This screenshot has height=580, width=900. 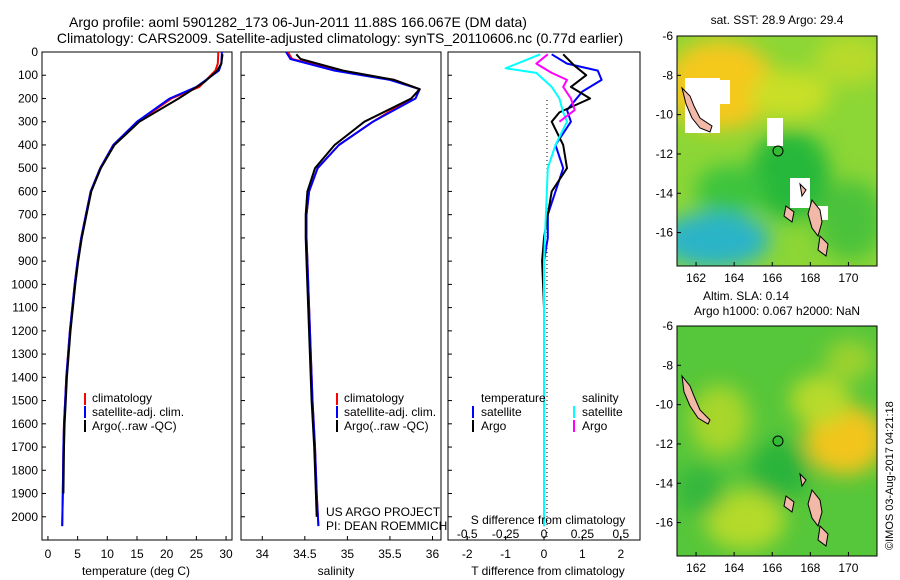 What do you see at coordinates (777, 311) in the screenshot?
I see `sla-map-title-line2: Argo h1000: 0.067 h2000: NaN` at bounding box center [777, 311].